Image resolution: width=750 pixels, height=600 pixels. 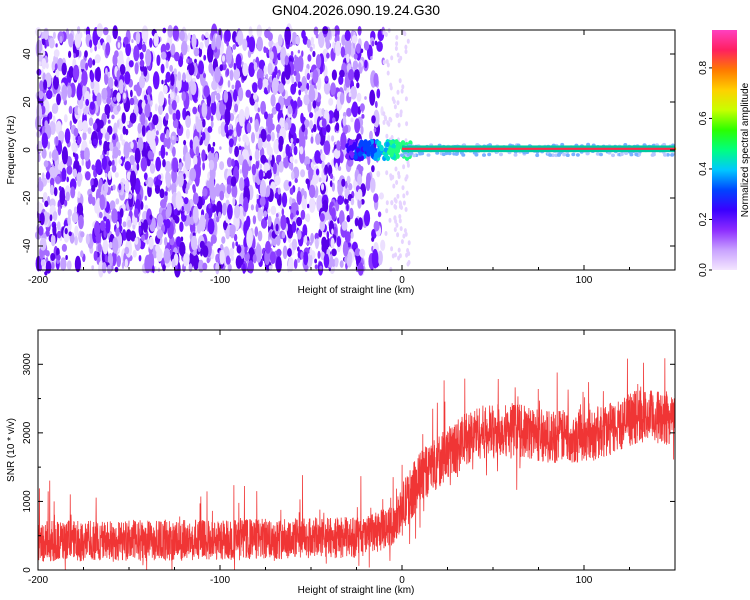 I want to click on ytick-label: -40, so click(x=27, y=245).